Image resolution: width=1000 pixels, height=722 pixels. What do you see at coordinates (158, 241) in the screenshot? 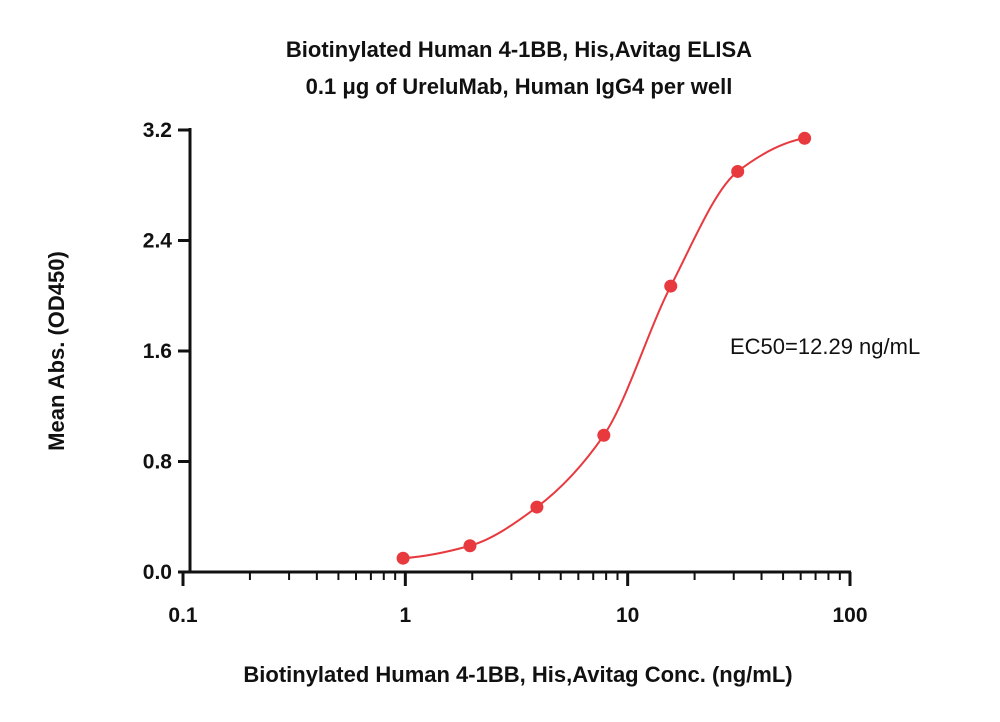
I see `y-tick-label: 2.4` at bounding box center [158, 241].